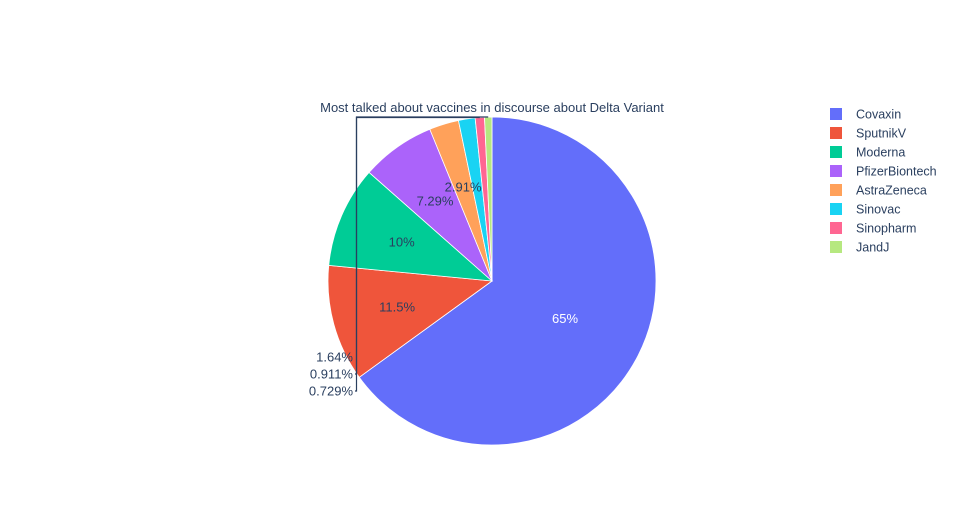 The image size is (972, 525). I want to click on legend-item-astrazeneca: AstraZeneca, so click(878, 191).